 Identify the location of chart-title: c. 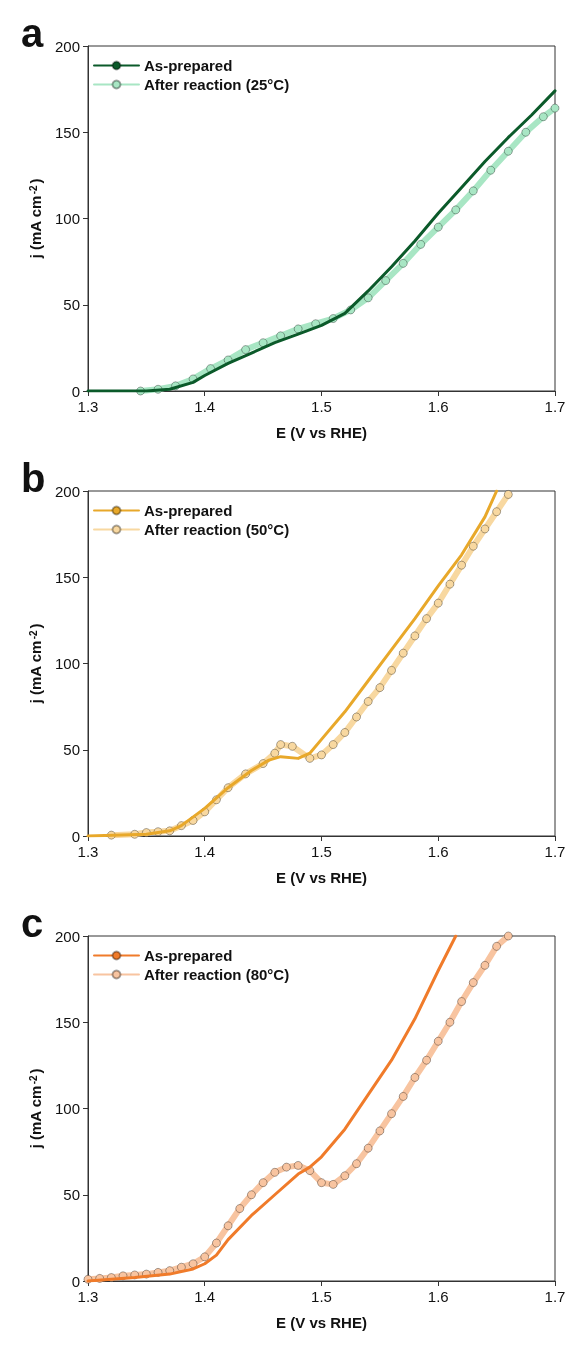
(32, 923).